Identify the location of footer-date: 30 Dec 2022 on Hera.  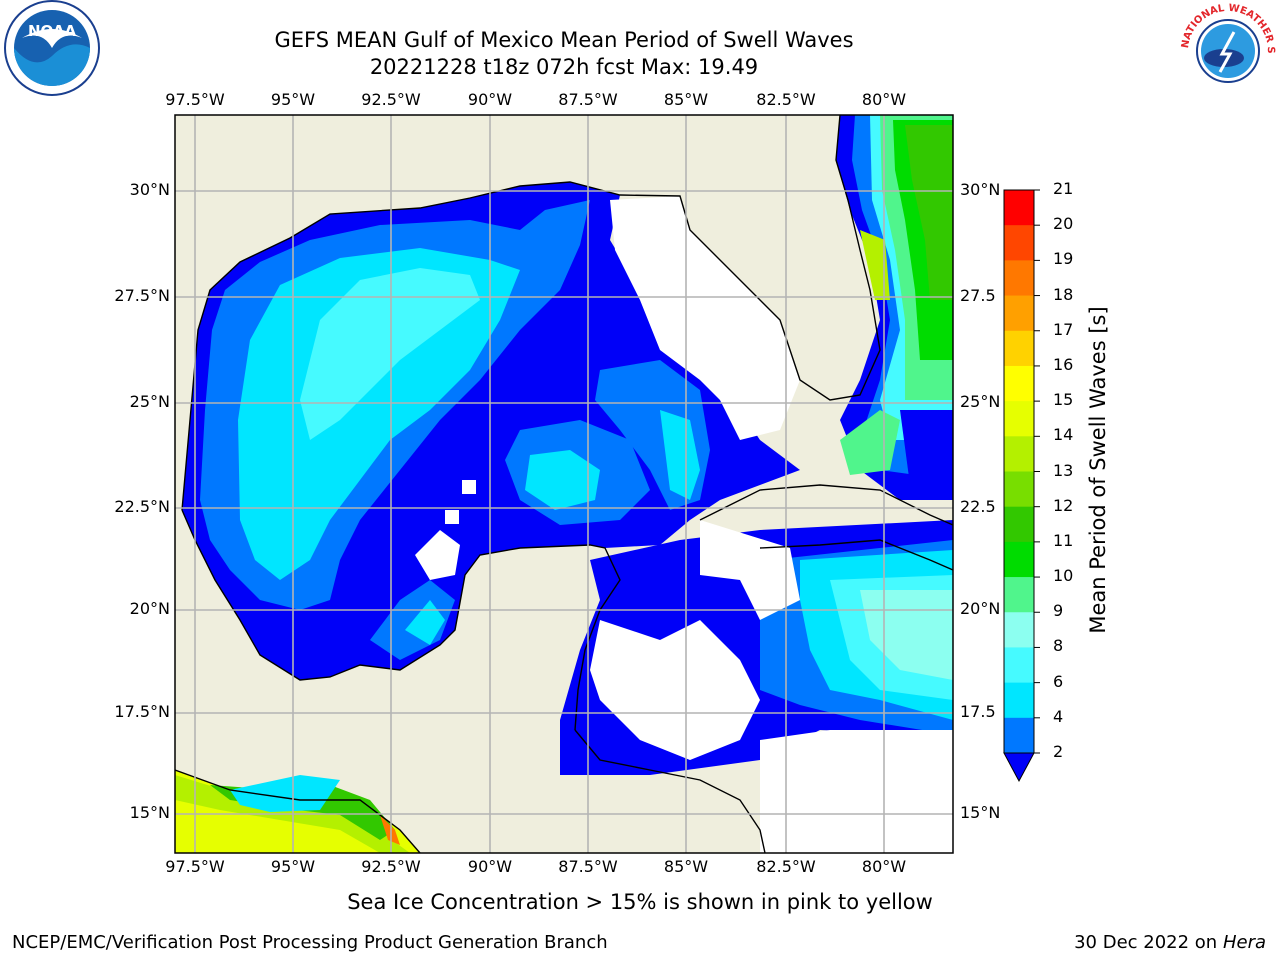
(1170, 942).